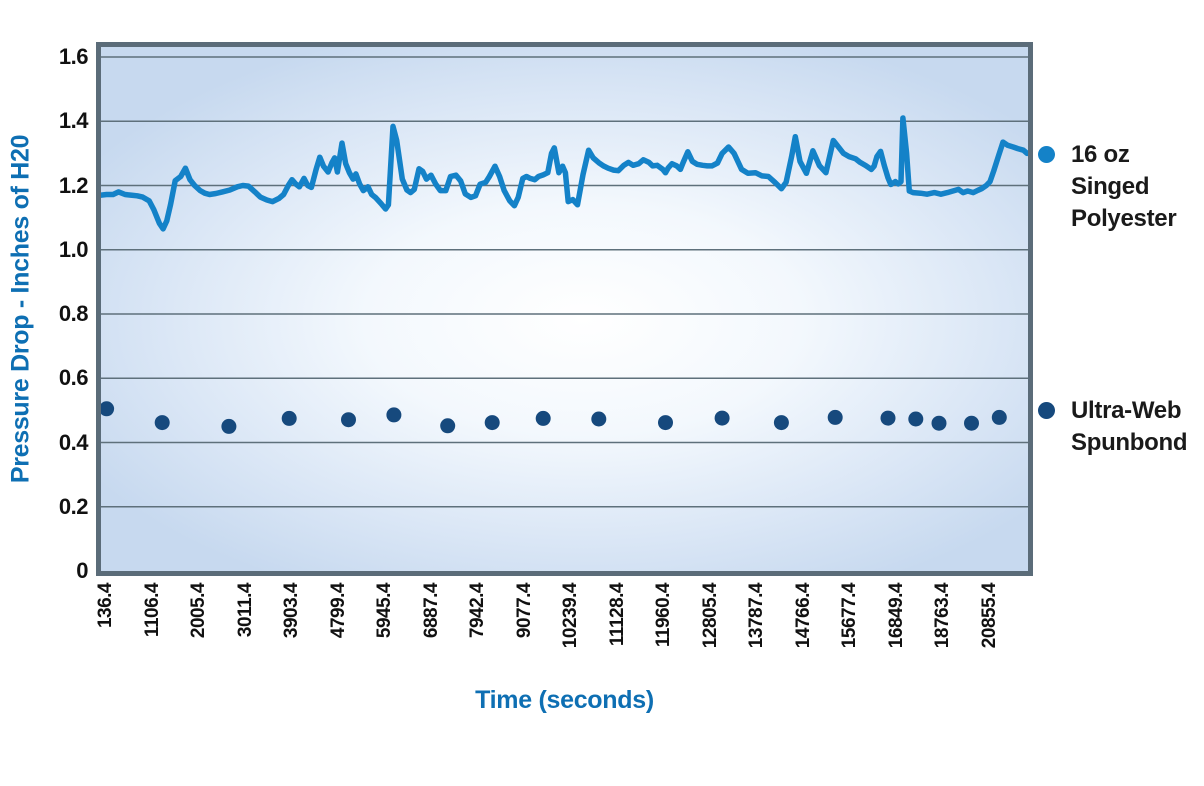  What do you see at coordinates (663, 615) in the screenshot?
I see `x-tick-label: 11960.4` at bounding box center [663, 615].